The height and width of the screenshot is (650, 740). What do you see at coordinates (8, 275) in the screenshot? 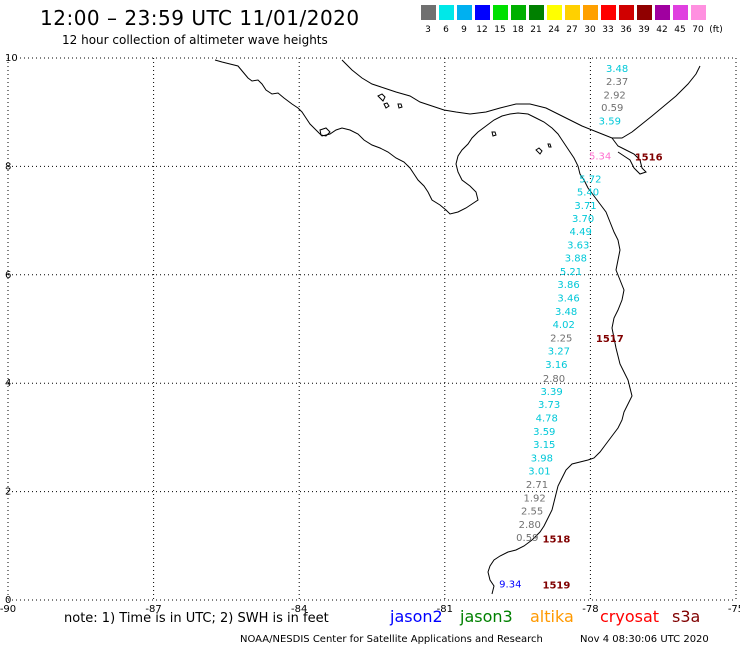
I see `y-tick-label: 6` at bounding box center [8, 275].